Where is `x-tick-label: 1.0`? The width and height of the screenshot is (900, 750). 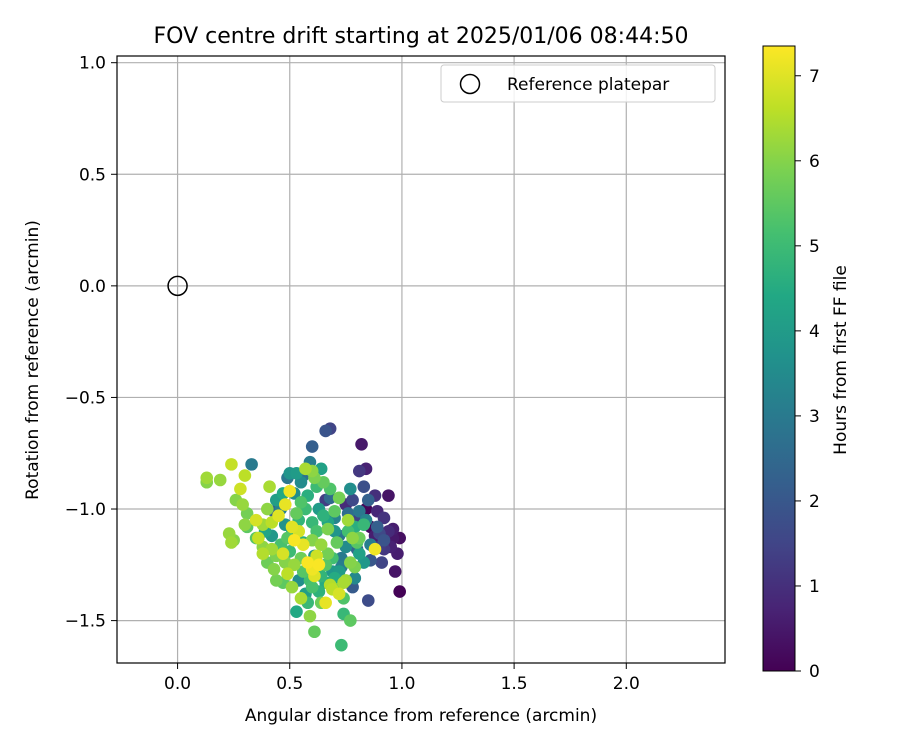 x-tick-label: 1.0 is located at coordinates (401, 684).